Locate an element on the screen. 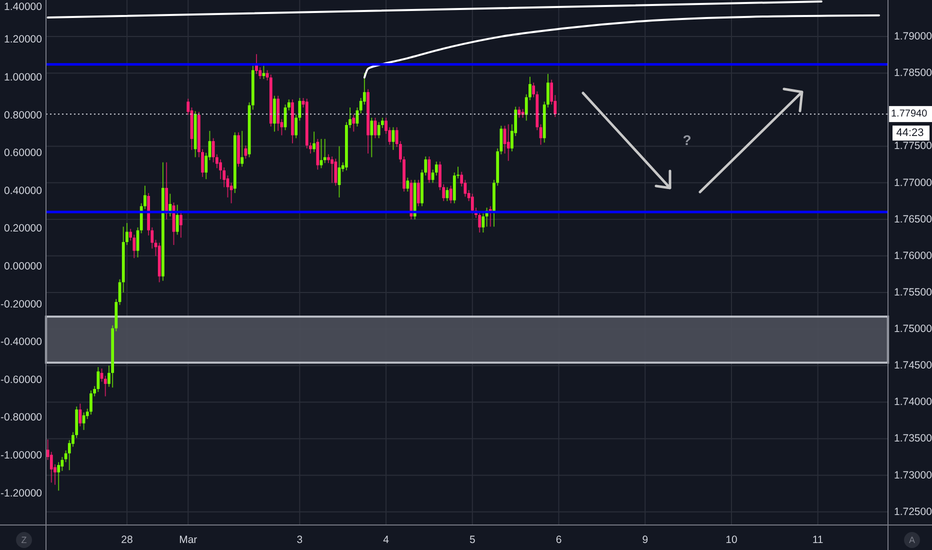 The width and height of the screenshot is (932, 550). x-tick-label: Mar is located at coordinates (188, 540).